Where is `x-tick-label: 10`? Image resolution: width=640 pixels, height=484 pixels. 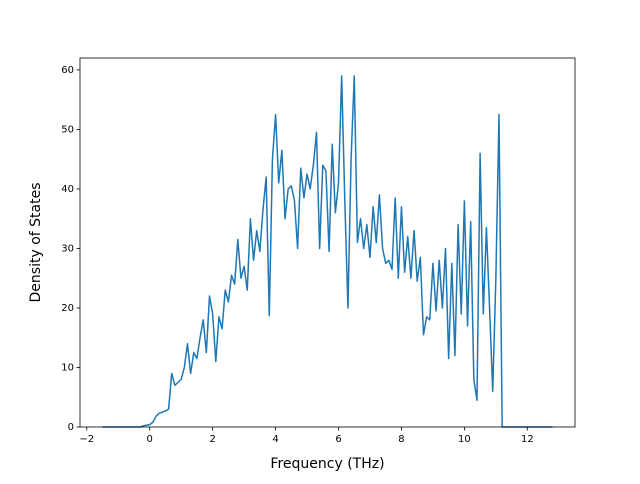
x-tick-label: 10 is located at coordinates (464, 439).